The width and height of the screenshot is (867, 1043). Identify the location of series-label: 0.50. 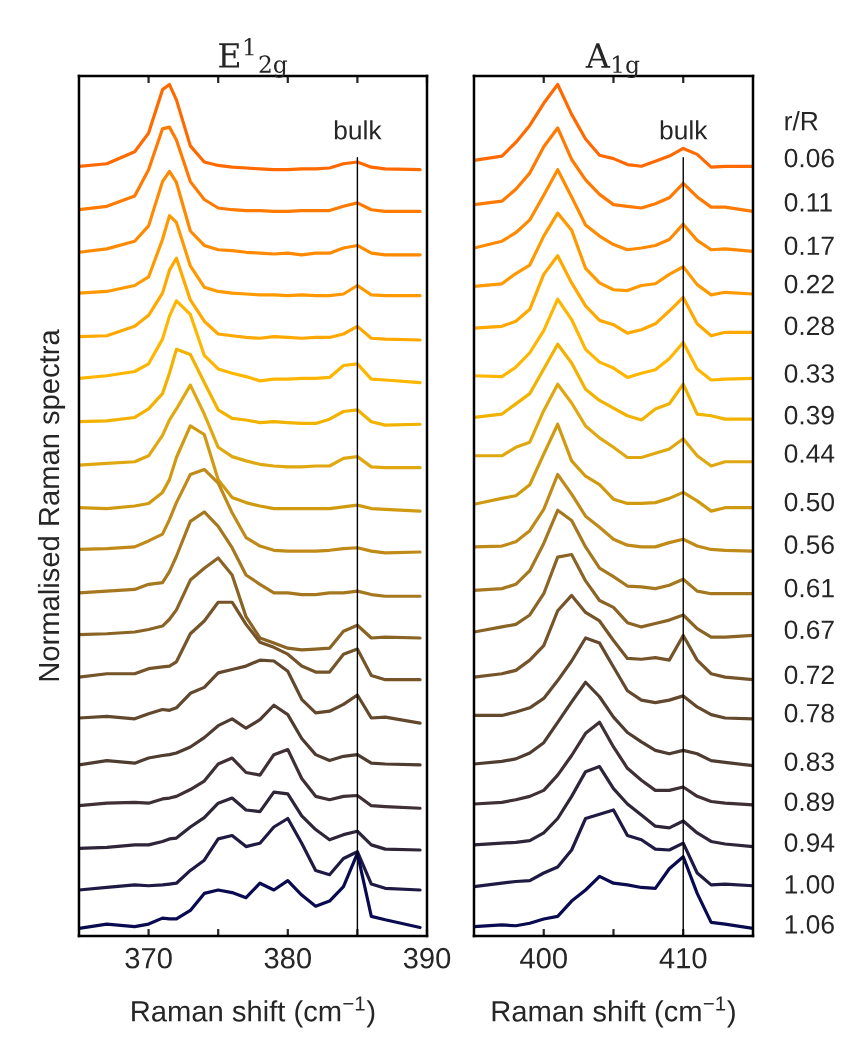
(809, 502).